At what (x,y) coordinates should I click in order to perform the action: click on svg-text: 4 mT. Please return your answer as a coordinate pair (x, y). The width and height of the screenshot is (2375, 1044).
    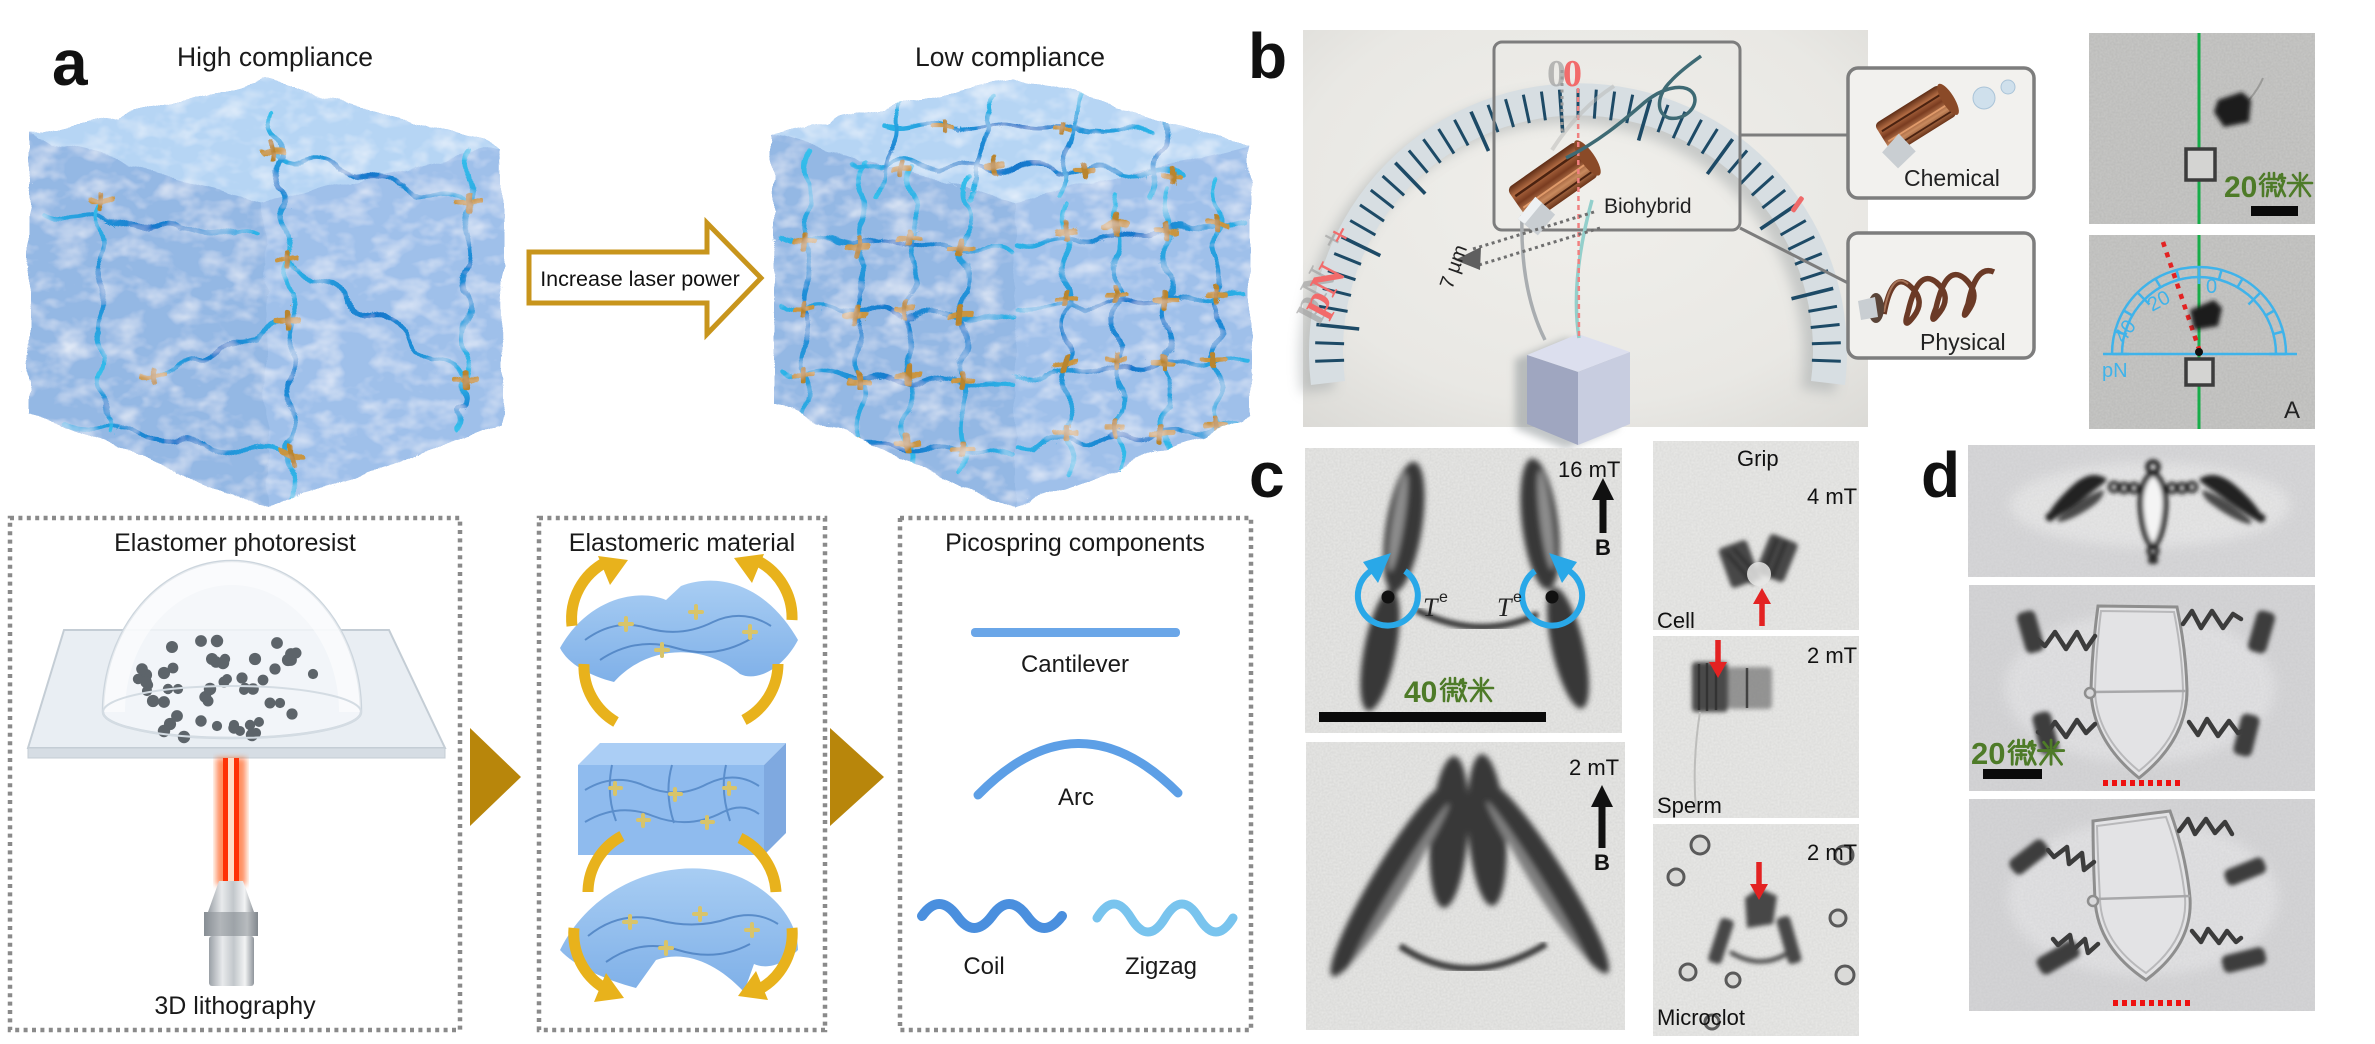
    Looking at the image, I should click on (1832, 496).